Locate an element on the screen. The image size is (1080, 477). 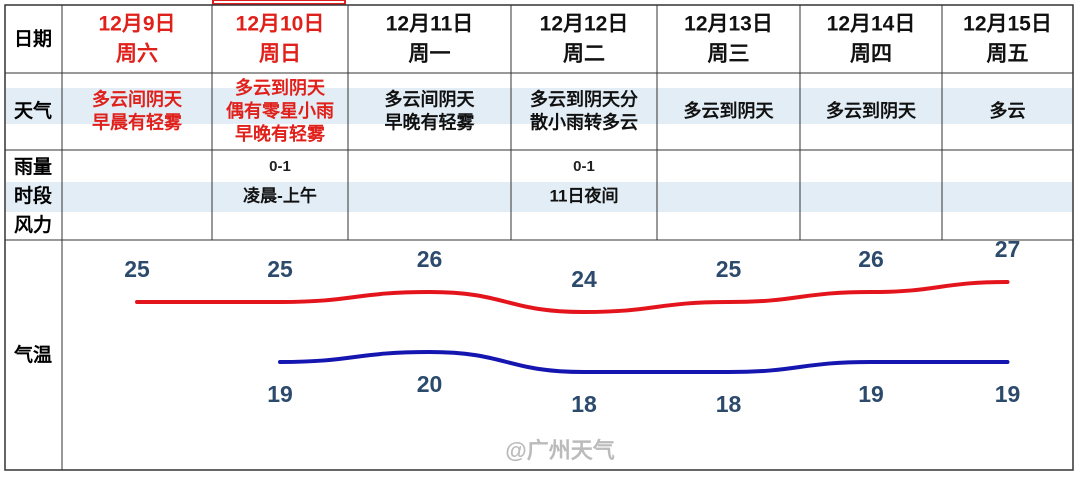
weekday: 周六 is located at coordinates (137, 54).